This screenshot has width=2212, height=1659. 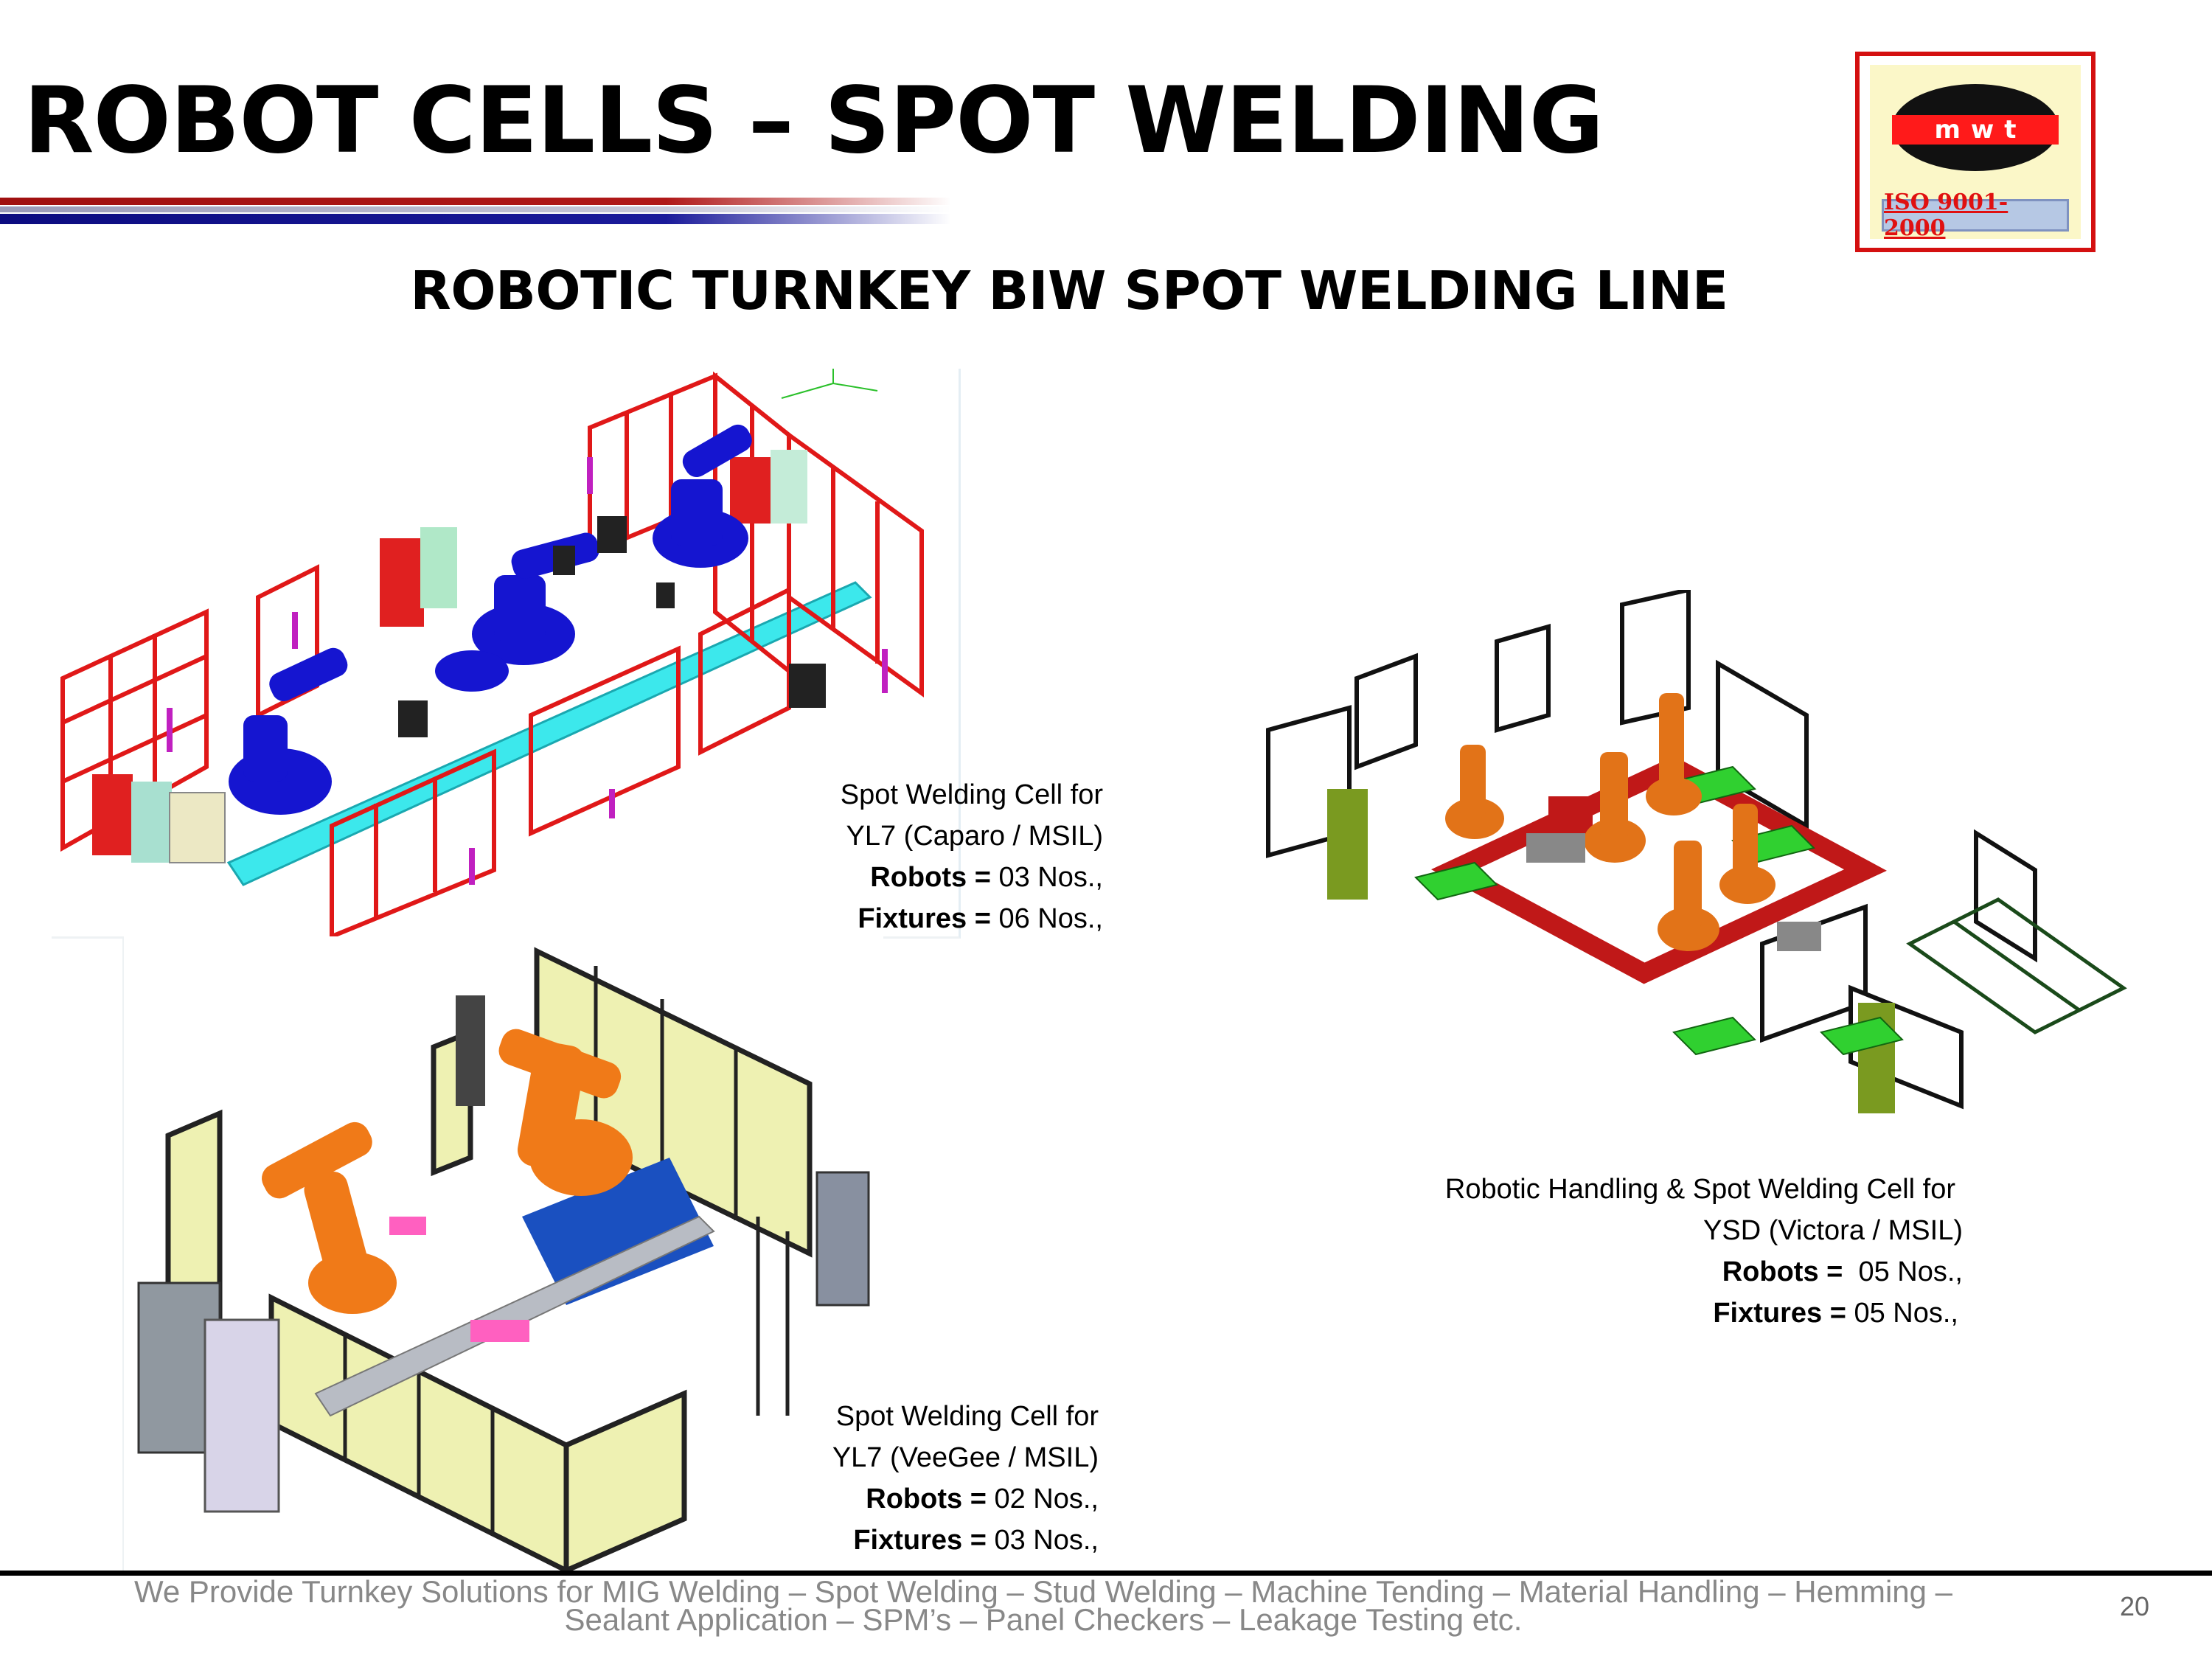 I want to click on caption-project: YSD (Victora / MSIL), so click(x=1833, y=1230).